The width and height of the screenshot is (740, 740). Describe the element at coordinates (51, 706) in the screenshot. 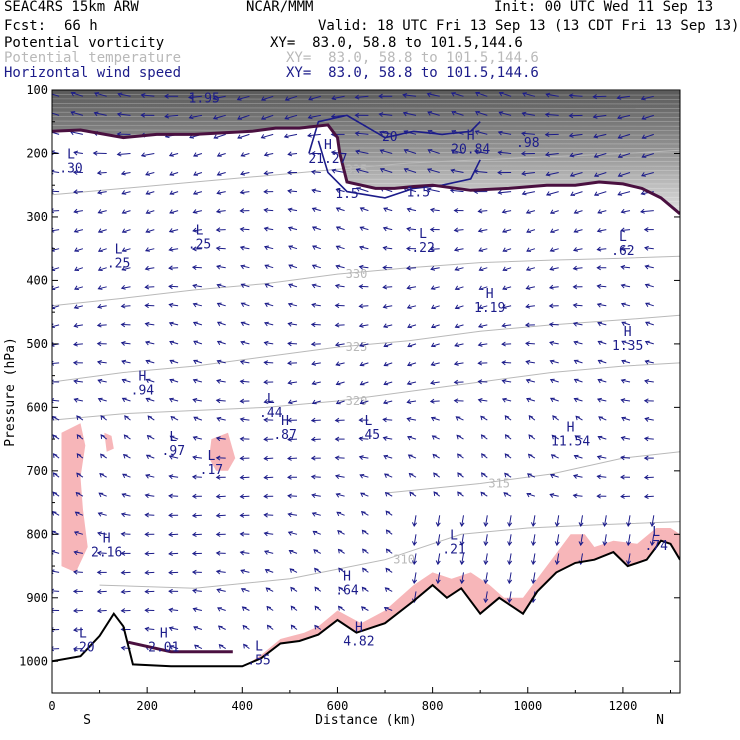

I see `x-tick-label-0: 0` at that location.